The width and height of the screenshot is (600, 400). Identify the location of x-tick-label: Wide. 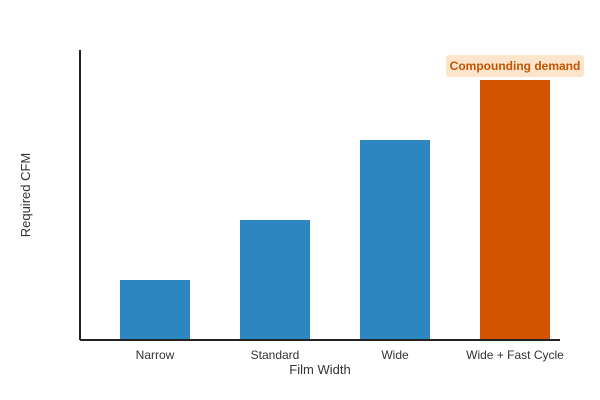
(395, 355).